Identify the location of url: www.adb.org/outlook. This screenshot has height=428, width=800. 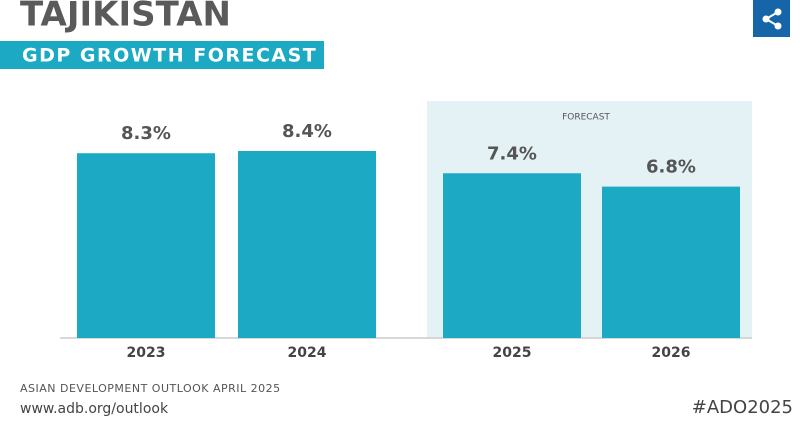
(94, 409).